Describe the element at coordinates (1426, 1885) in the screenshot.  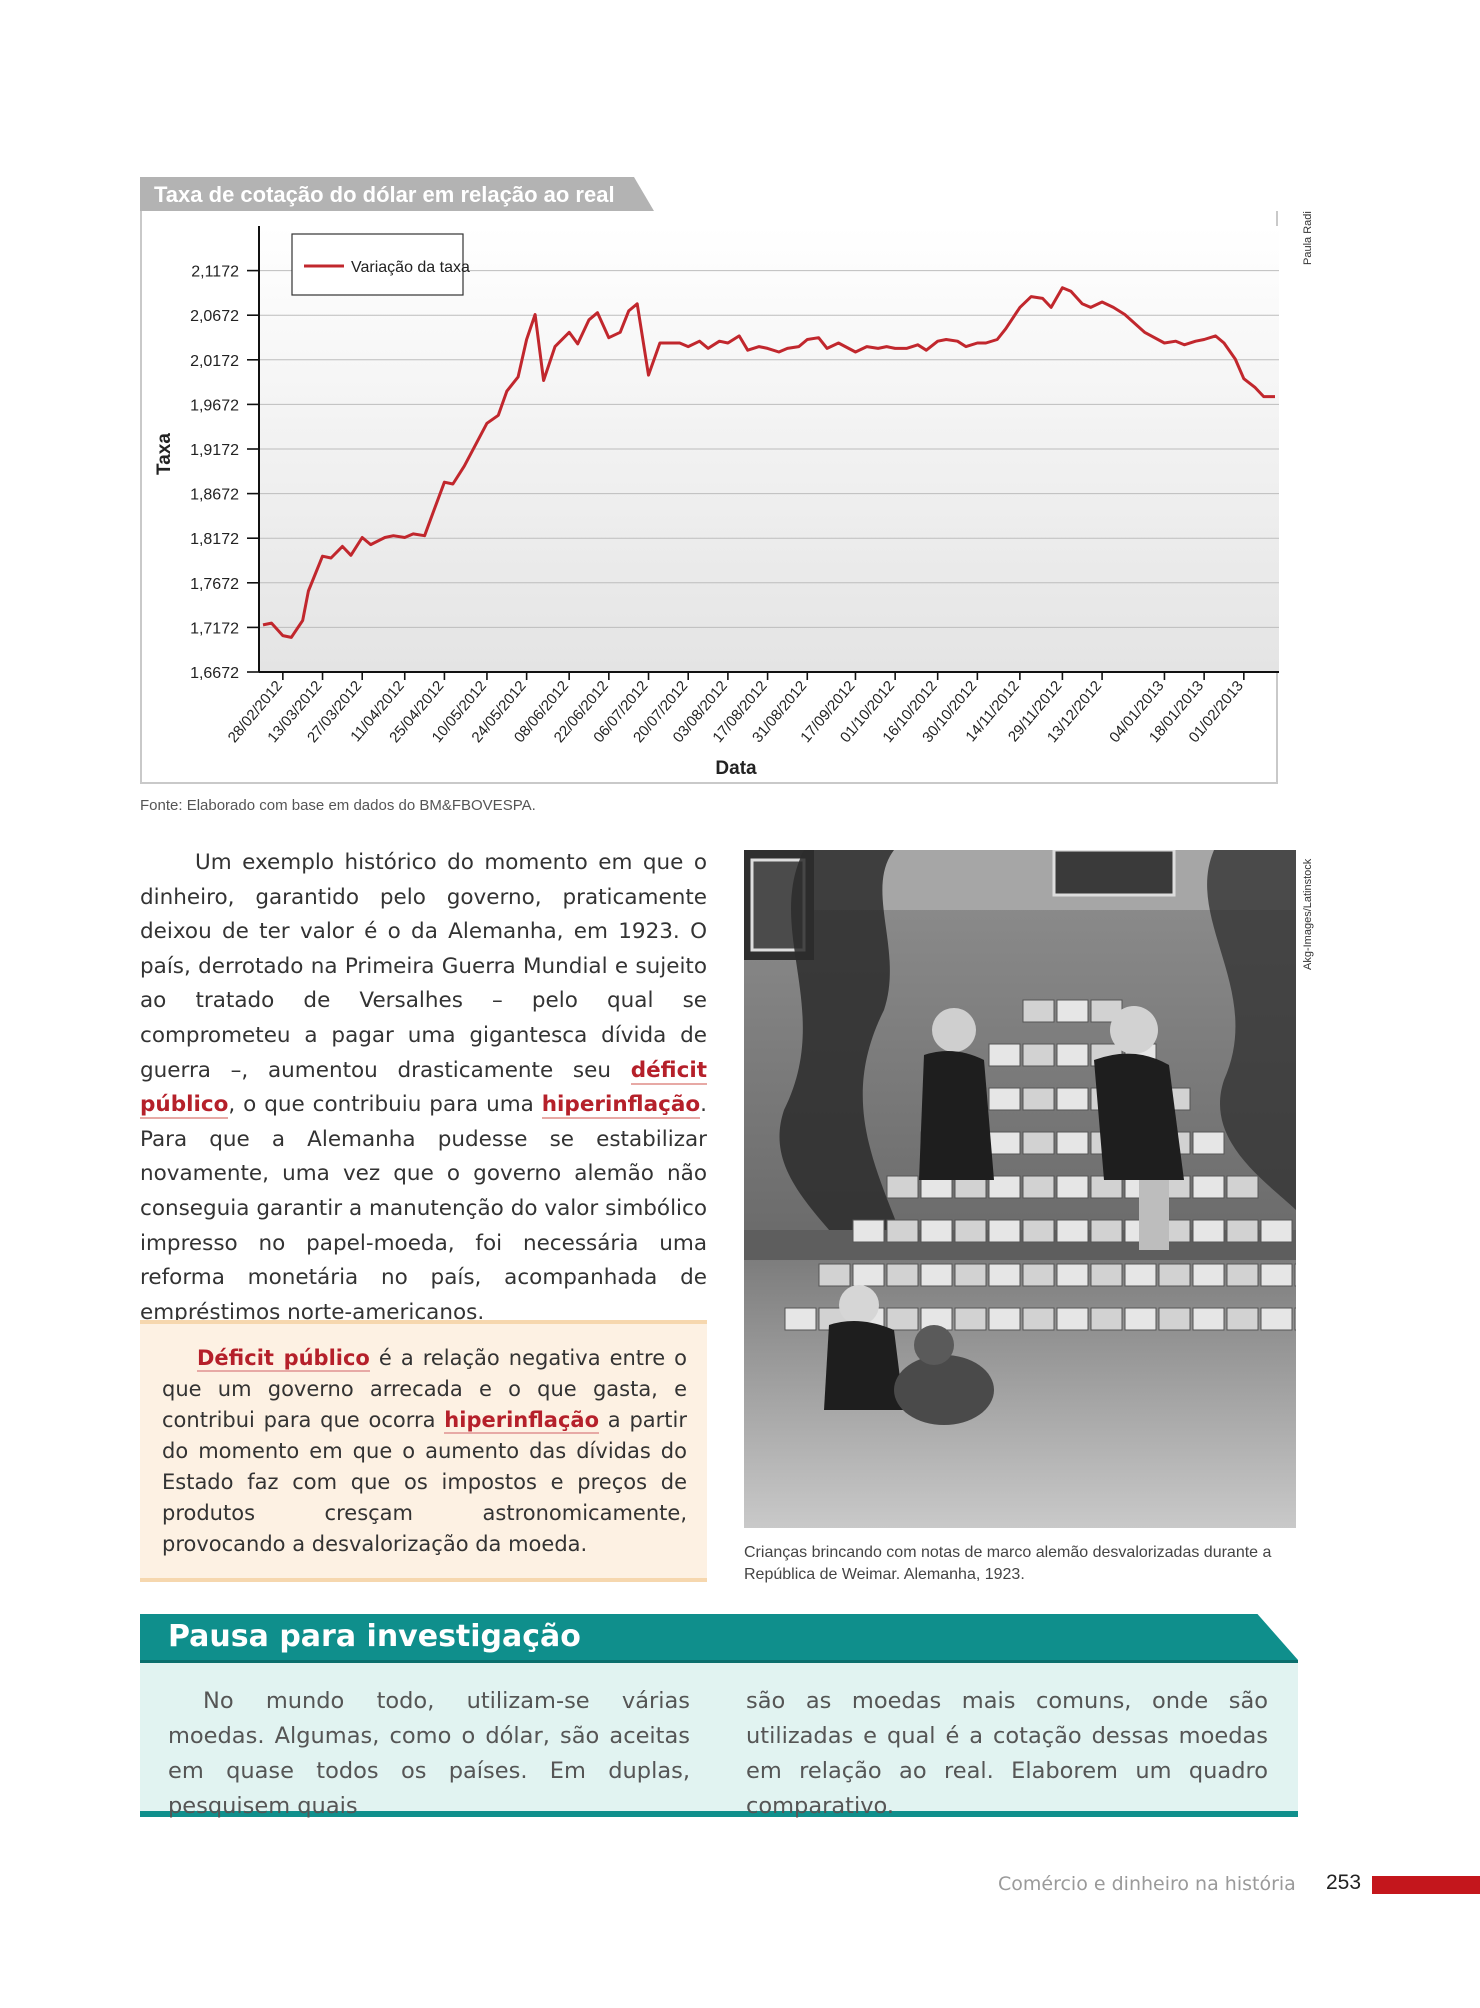
I see `page-color-bar` at that location.